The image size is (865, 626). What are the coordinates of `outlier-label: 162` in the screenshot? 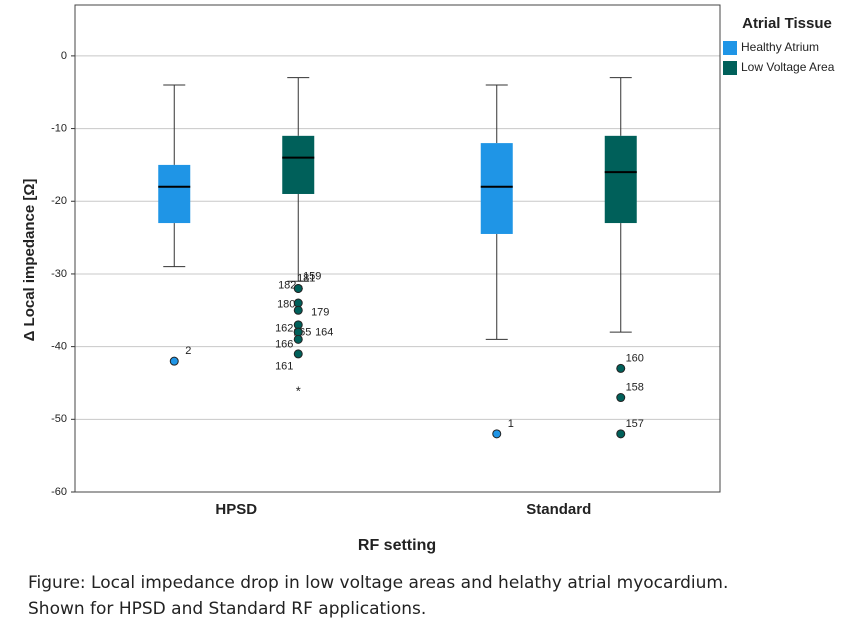 It's located at (284, 328).